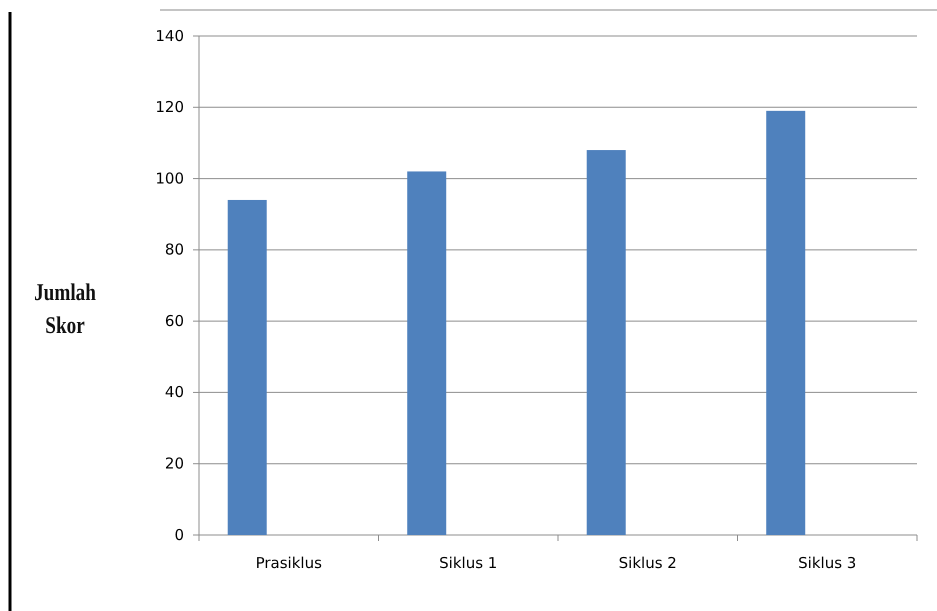  Describe the element at coordinates (179, 535) in the screenshot. I see `y-tick-label: 0` at that location.